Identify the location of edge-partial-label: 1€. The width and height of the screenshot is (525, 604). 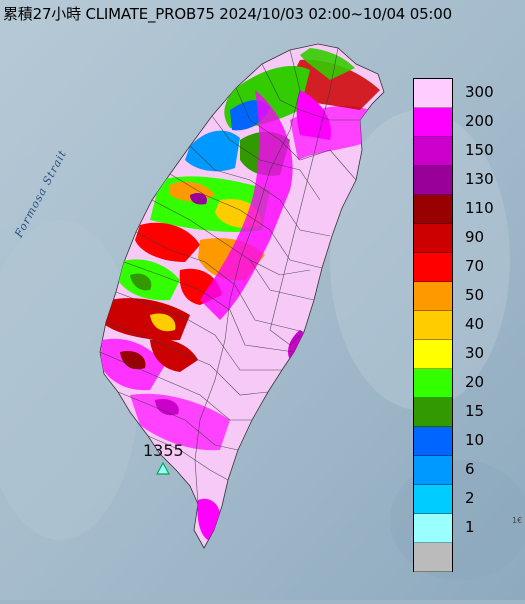
(517, 520).